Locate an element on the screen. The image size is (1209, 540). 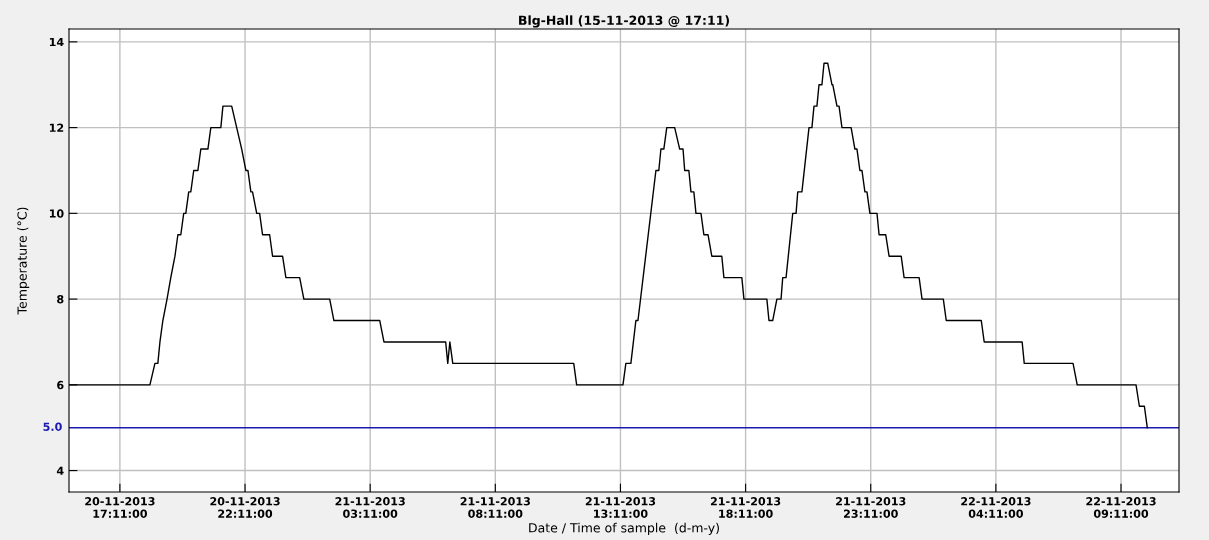
y-tick-label: 8 is located at coordinates (60, 299).